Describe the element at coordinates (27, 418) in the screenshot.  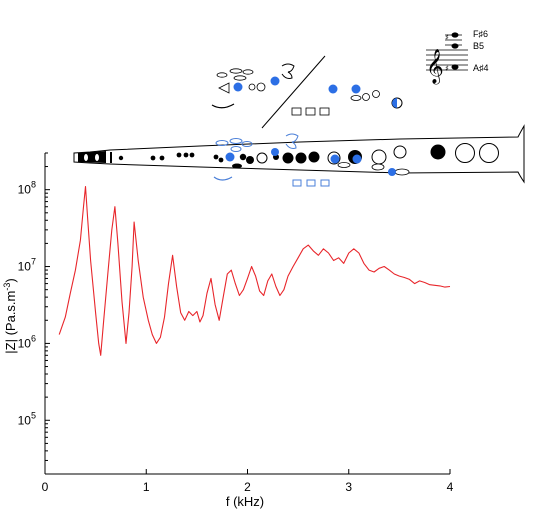
I see `y-tick-label: 10⁵` at that location.